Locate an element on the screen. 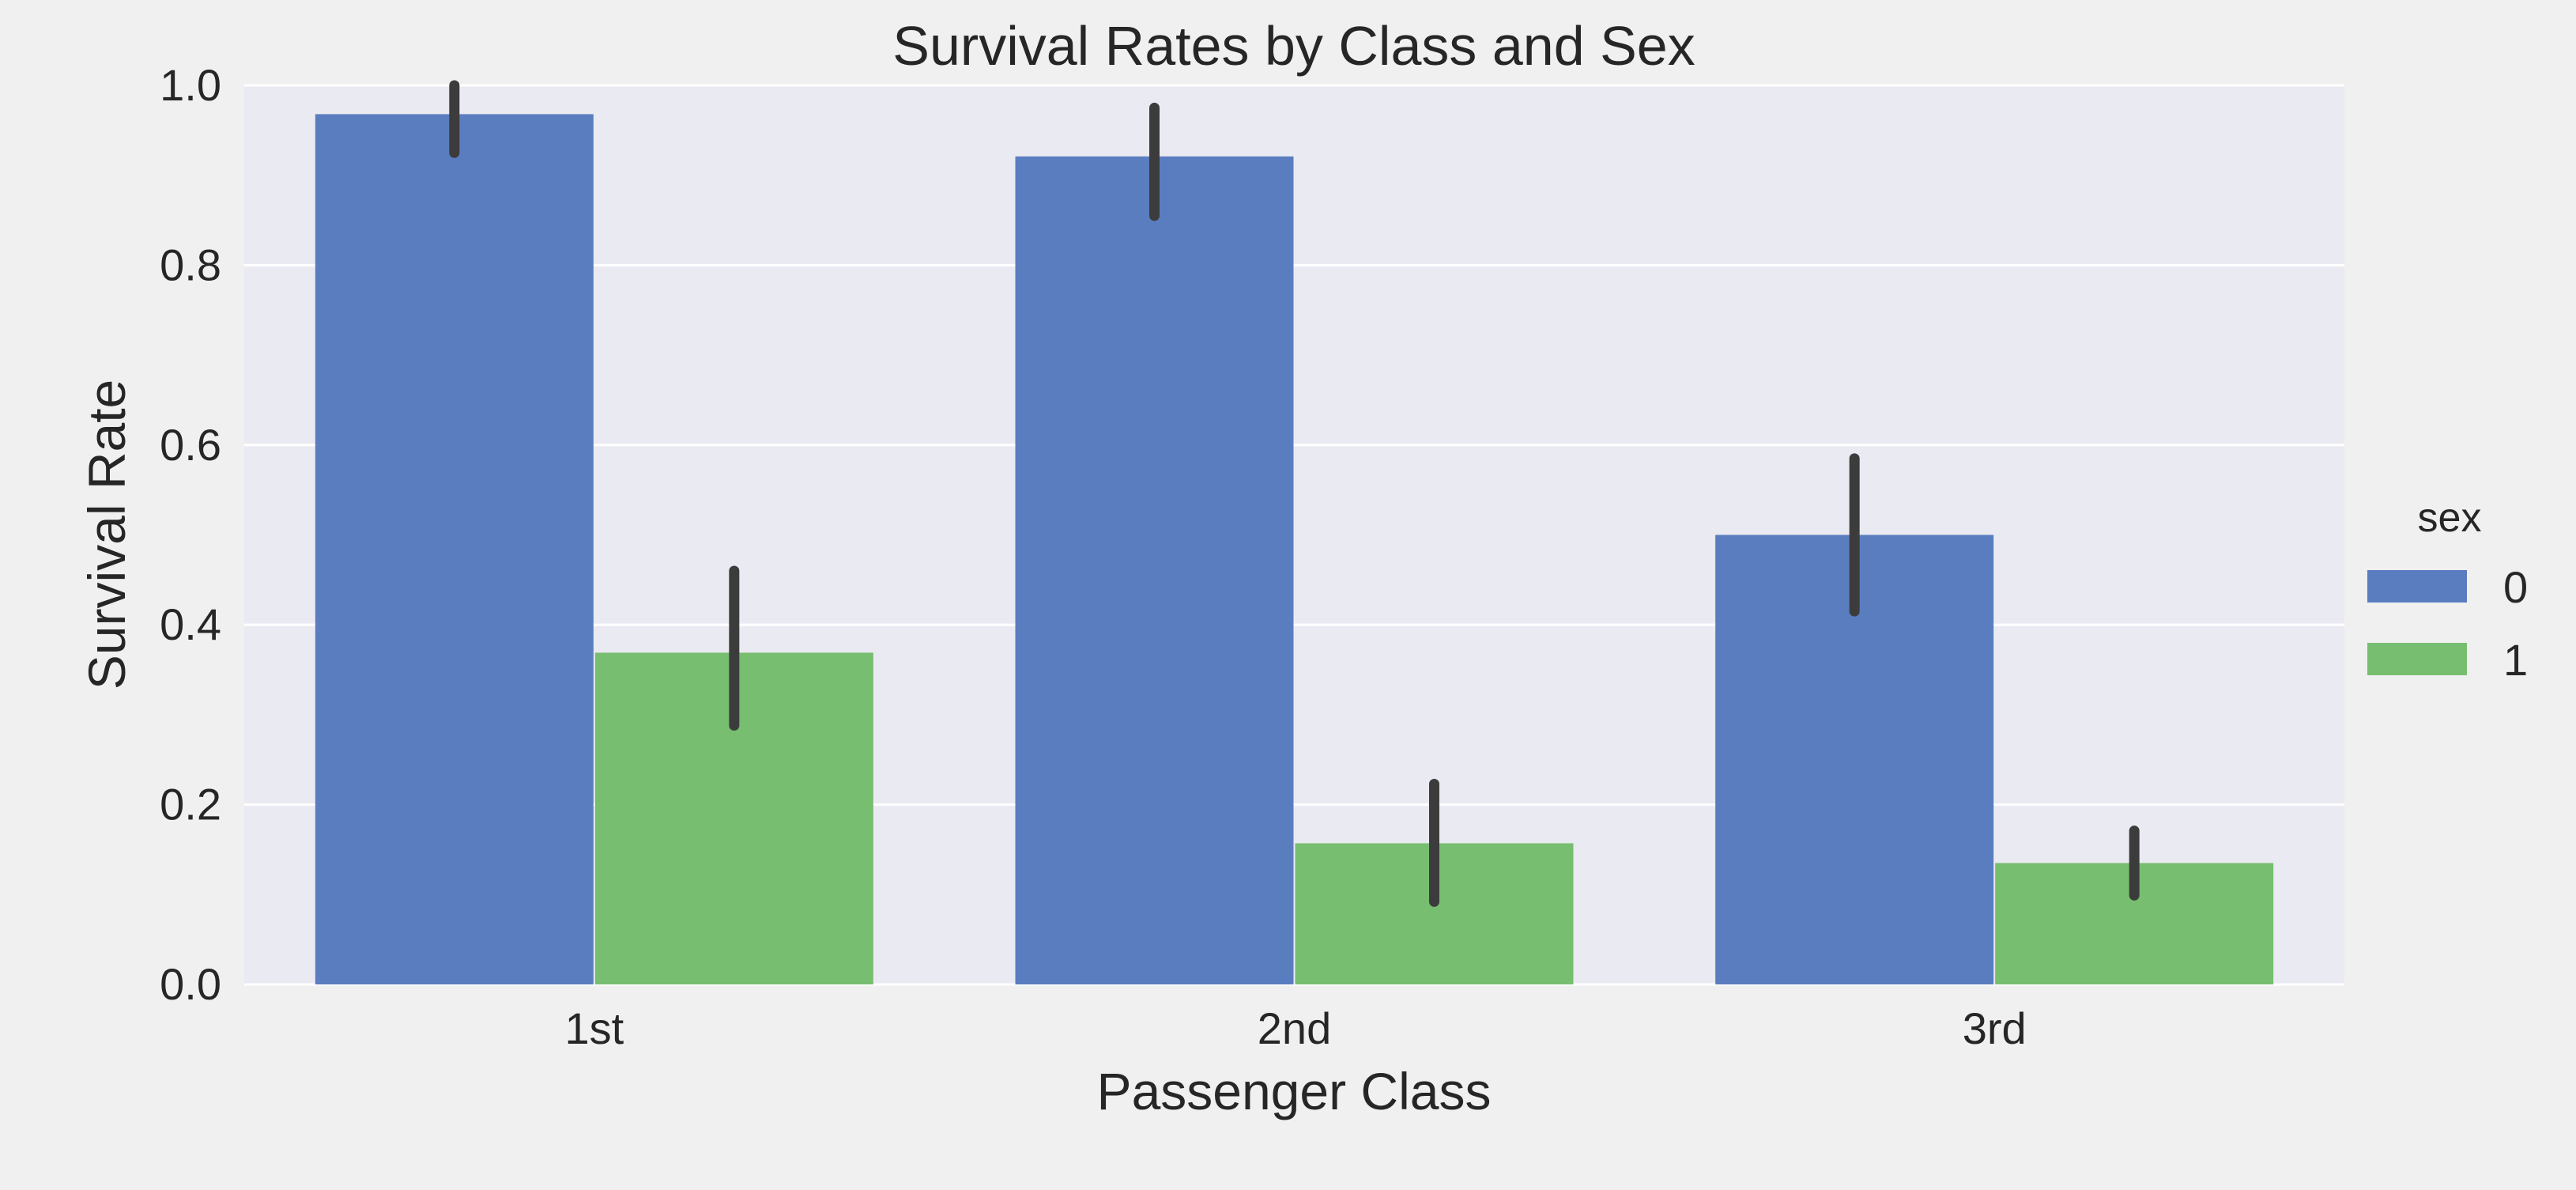  y-tick-label: 1.0 is located at coordinates (190, 85).